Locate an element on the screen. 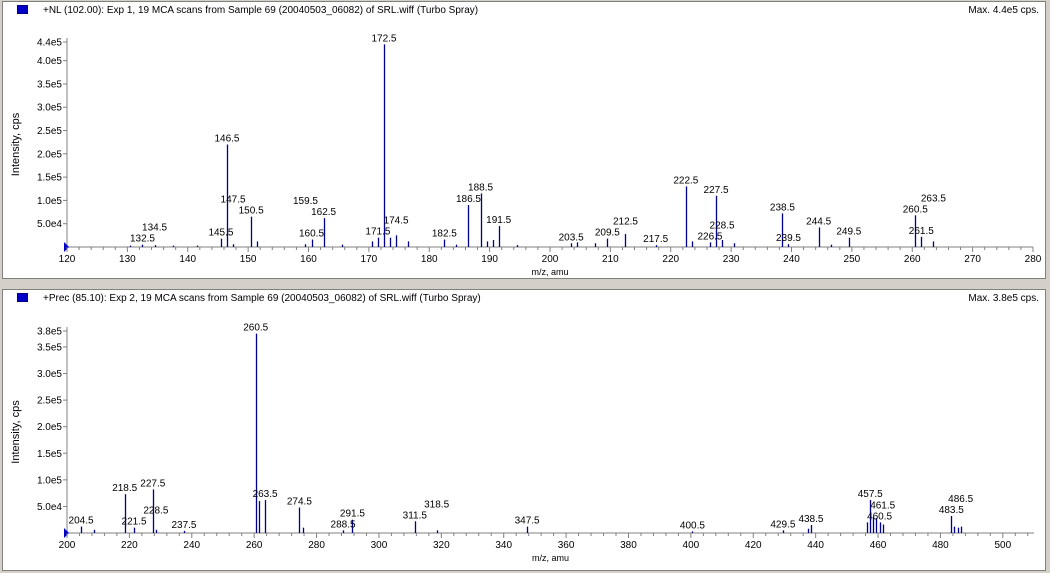 This screenshot has width=1050, height=573. peak-label: 291.5 is located at coordinates (352, 513).